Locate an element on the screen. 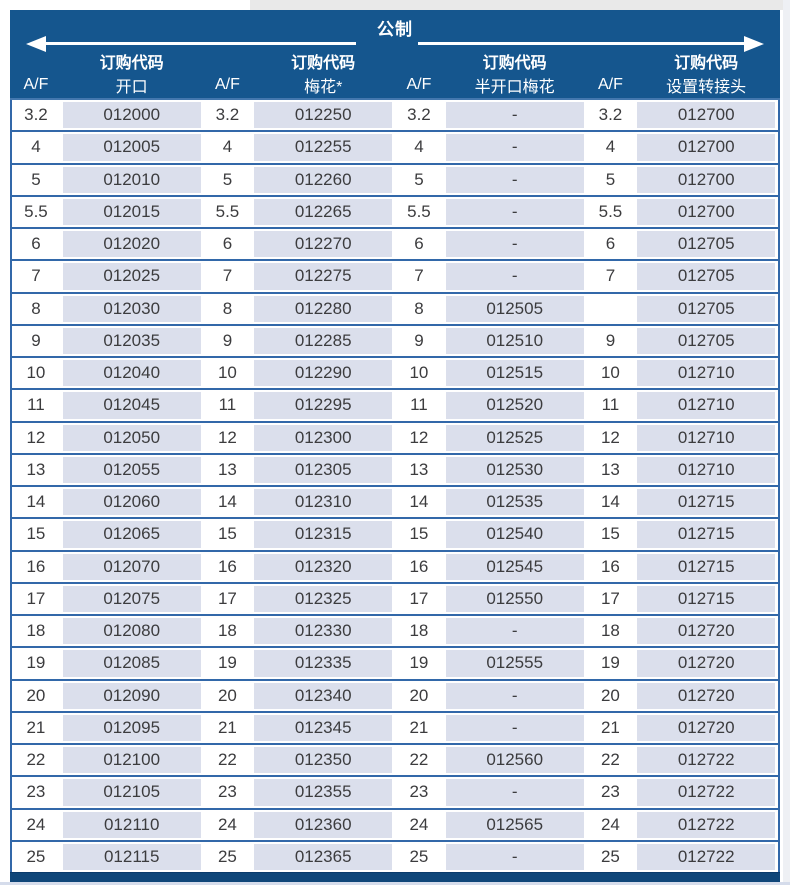  order-code-value: 012090 is located at coordinates (132, 696).